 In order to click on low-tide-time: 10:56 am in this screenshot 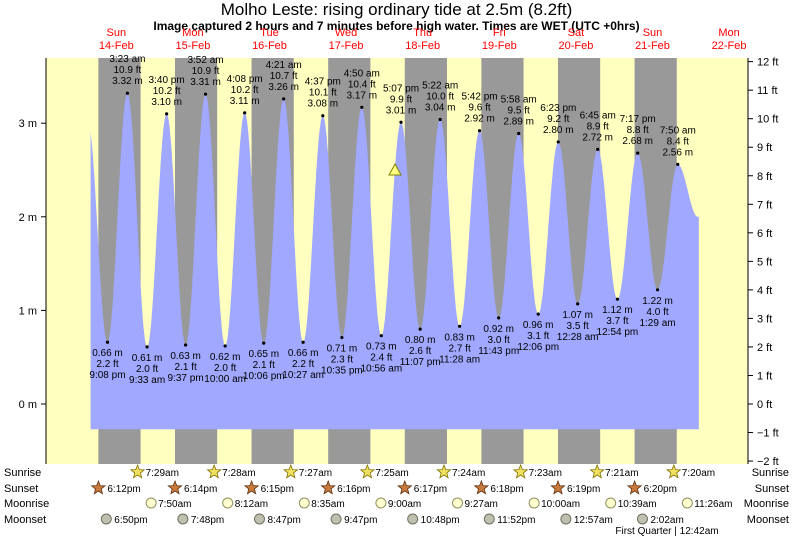, I will do `click(381, 369)`.